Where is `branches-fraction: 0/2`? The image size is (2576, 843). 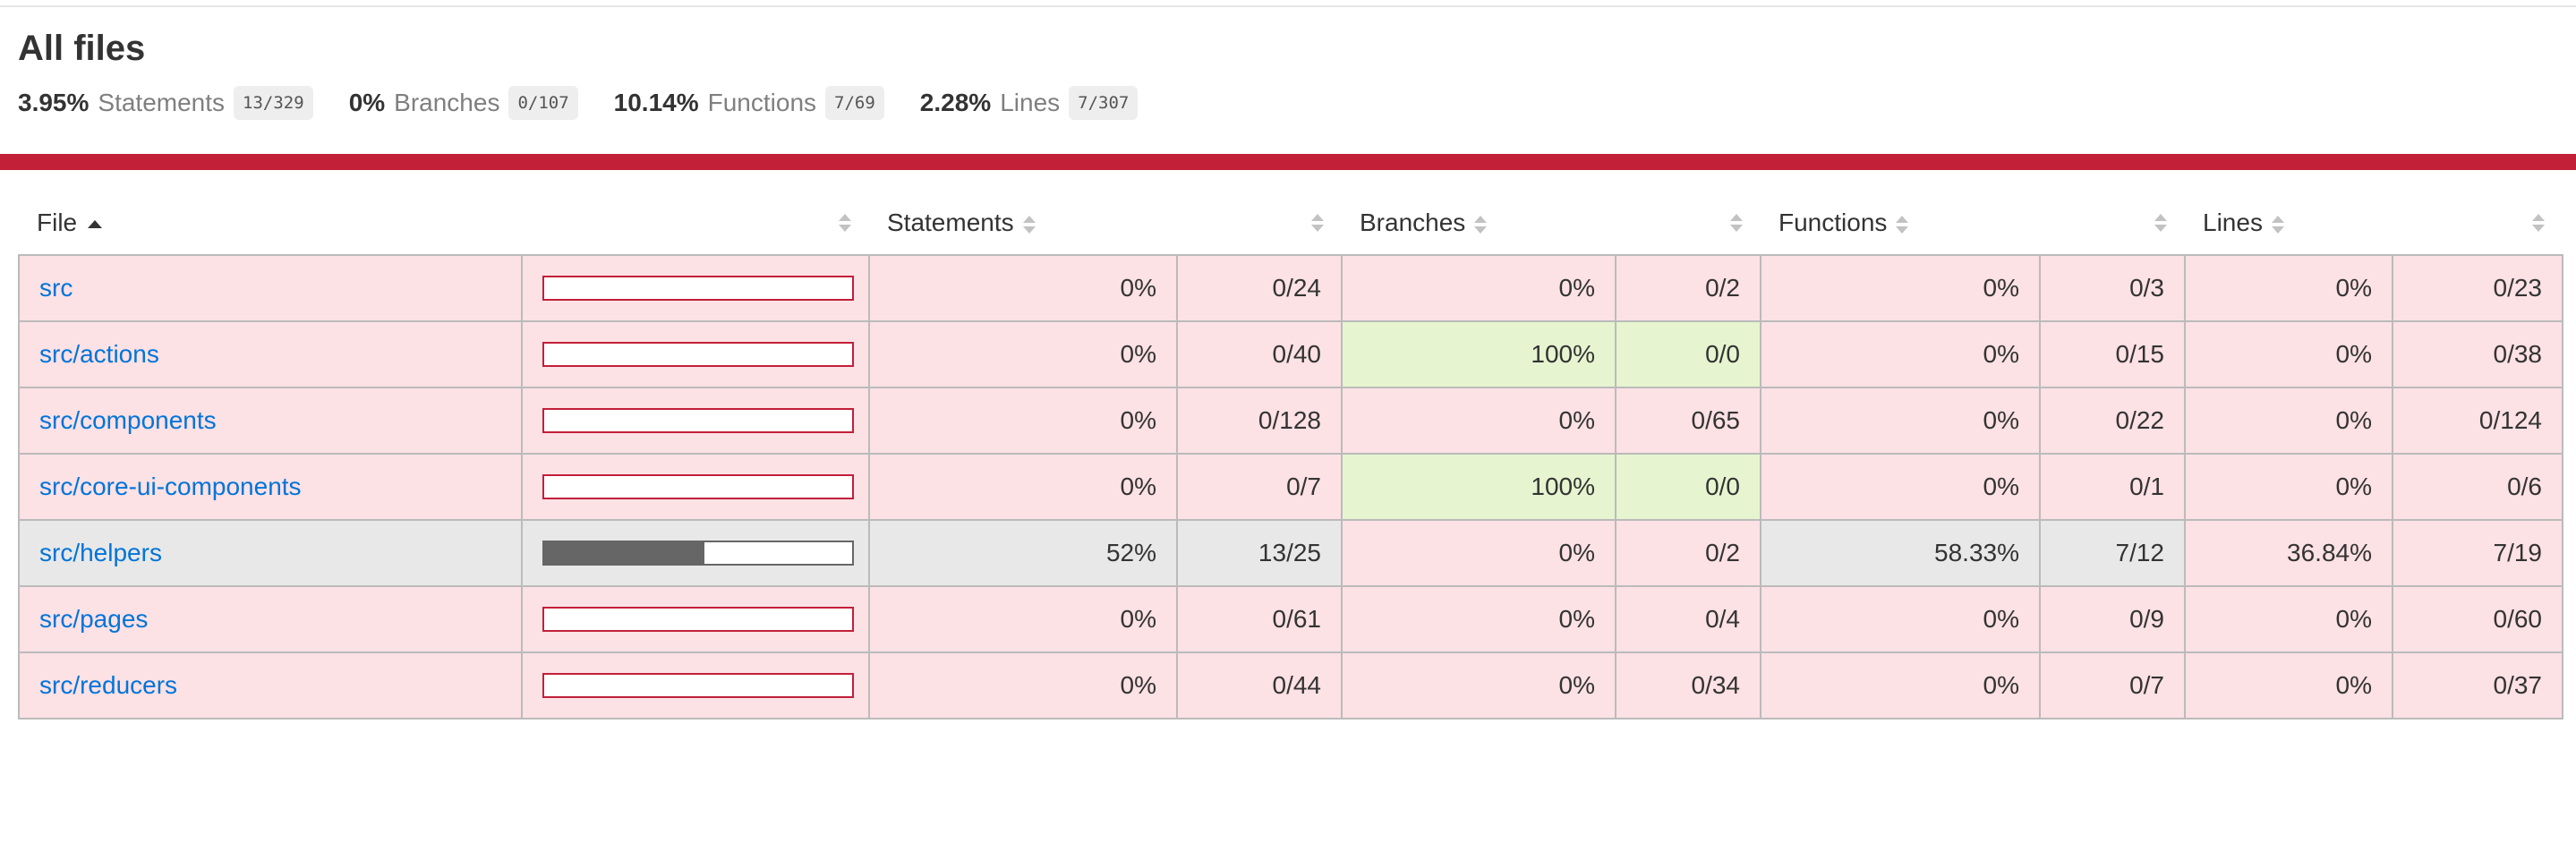 branches-fraction: 0/2 is located at coordinates (1688, 553).